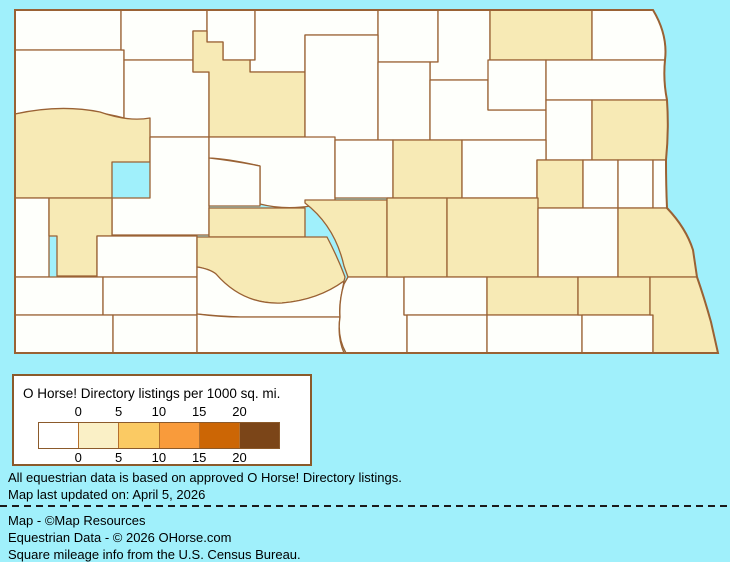 The image size is (730, 562). I want to click on county-mcintosh, so click(447, 334).